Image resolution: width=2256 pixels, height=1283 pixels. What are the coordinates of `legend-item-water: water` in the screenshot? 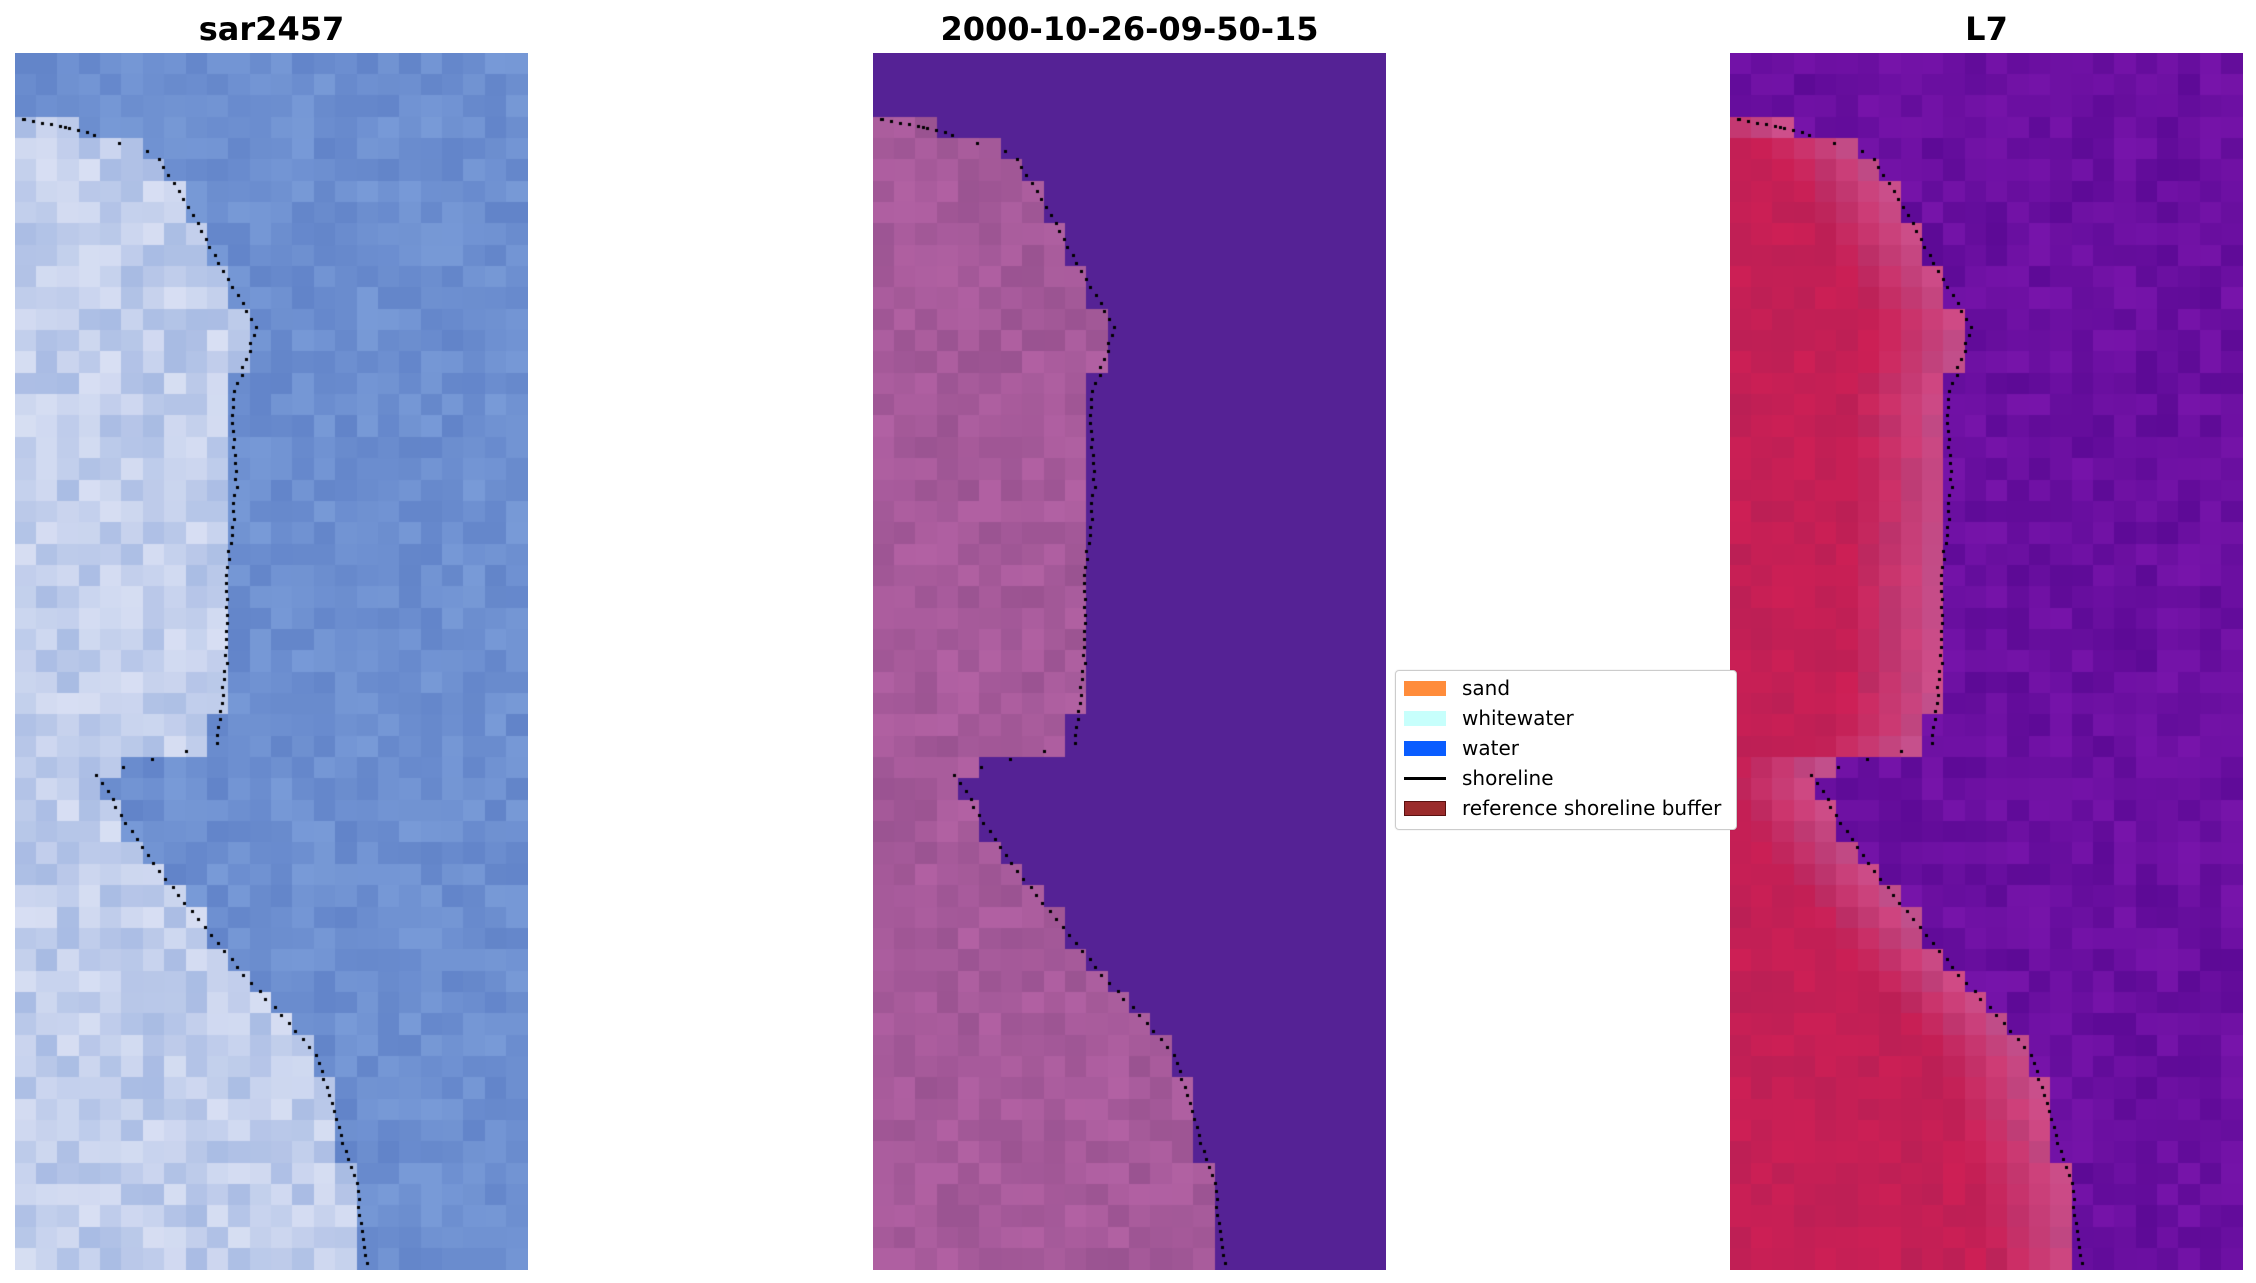 It's located at (1461, 748).